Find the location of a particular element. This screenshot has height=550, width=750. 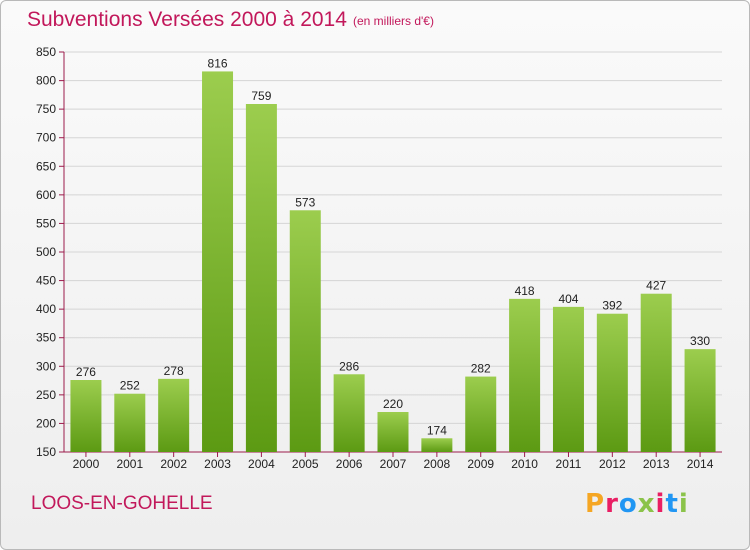

chart-title: Subventions Versées 2000 à 2014 is located at coordinates (187, 19).